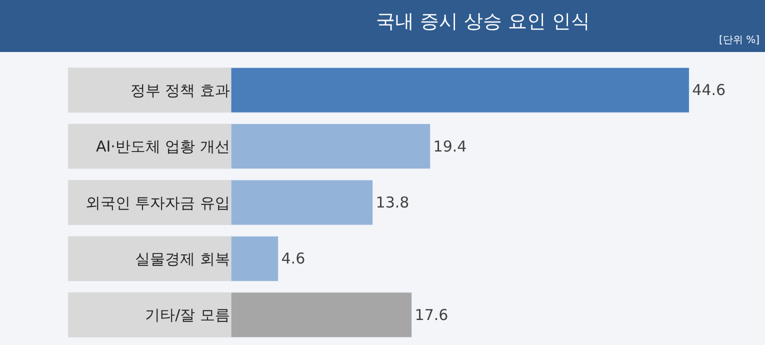  Describe the element at coordinates (163, 147) in the screenshot. I see `y-tick-label: AI·반도체 업황 개선` at that location.